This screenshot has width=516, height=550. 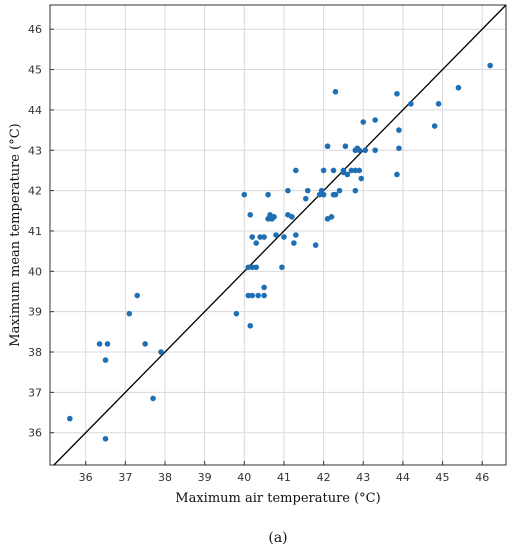 I want to click on y-tick-label: 46, so click(x=35, y=29).